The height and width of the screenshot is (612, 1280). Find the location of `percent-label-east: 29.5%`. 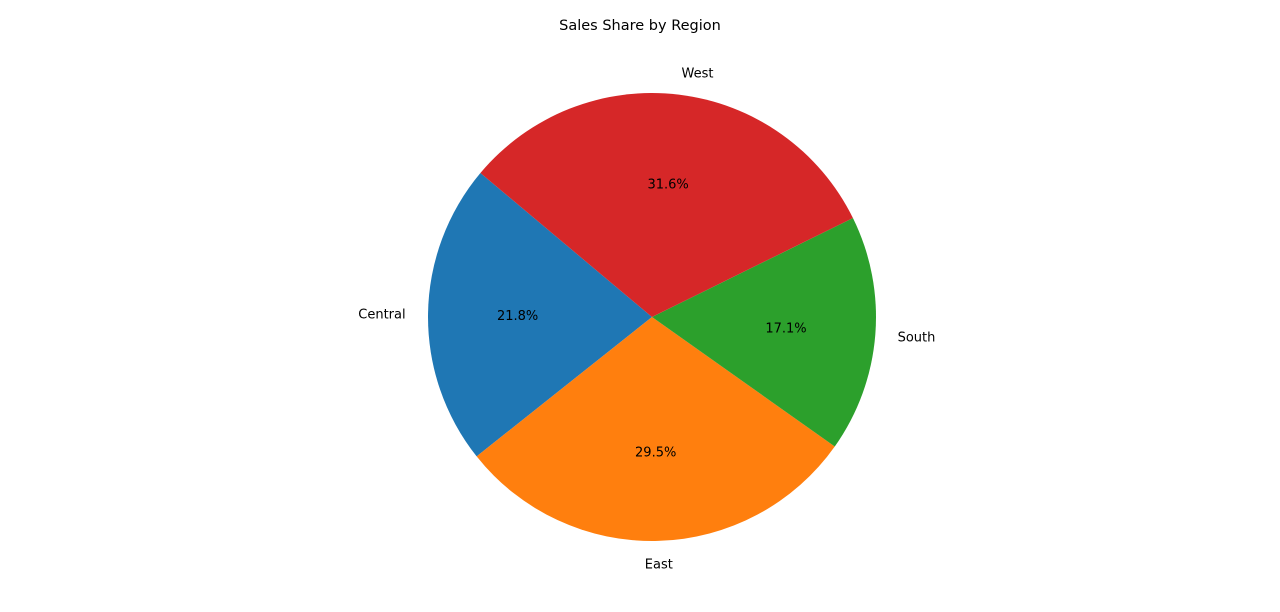

percent-label-east: 29.5% is located at coordinates (655, 452).